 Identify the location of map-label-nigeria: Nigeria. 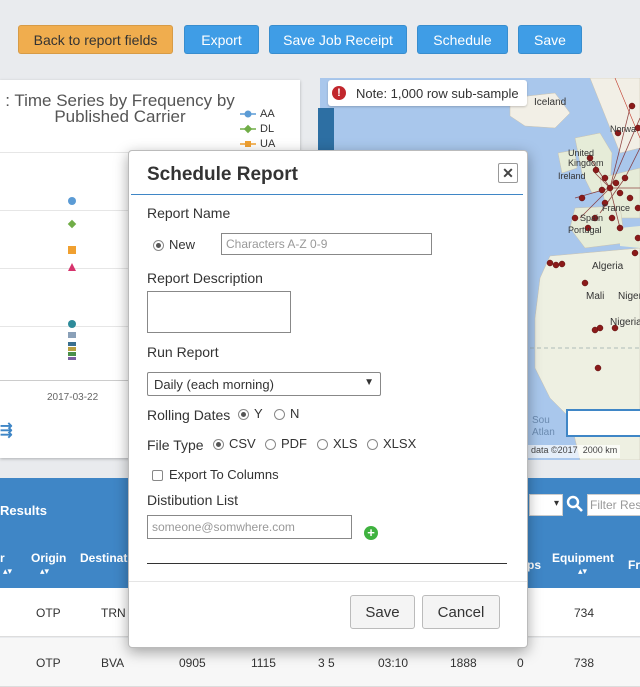
(625, 322).